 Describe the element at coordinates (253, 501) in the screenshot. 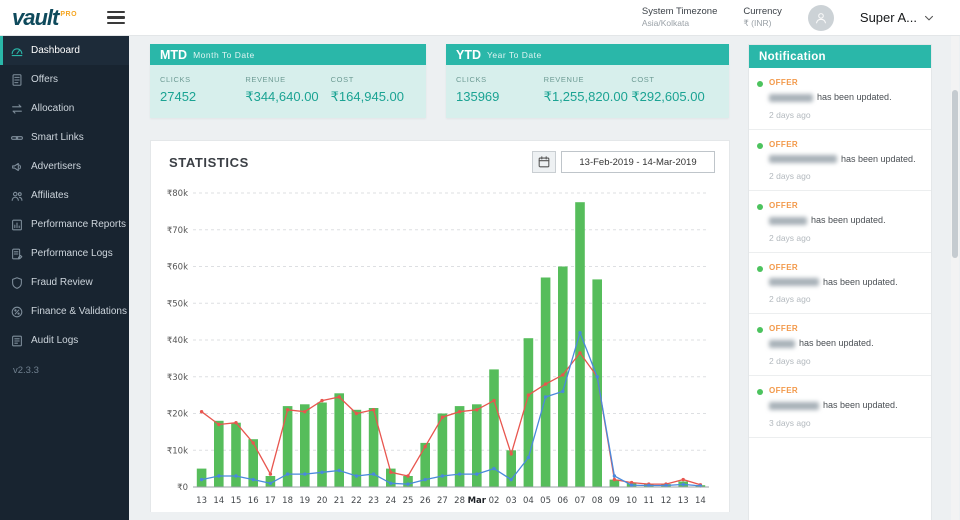

I see `svg-text: 16` at that location.